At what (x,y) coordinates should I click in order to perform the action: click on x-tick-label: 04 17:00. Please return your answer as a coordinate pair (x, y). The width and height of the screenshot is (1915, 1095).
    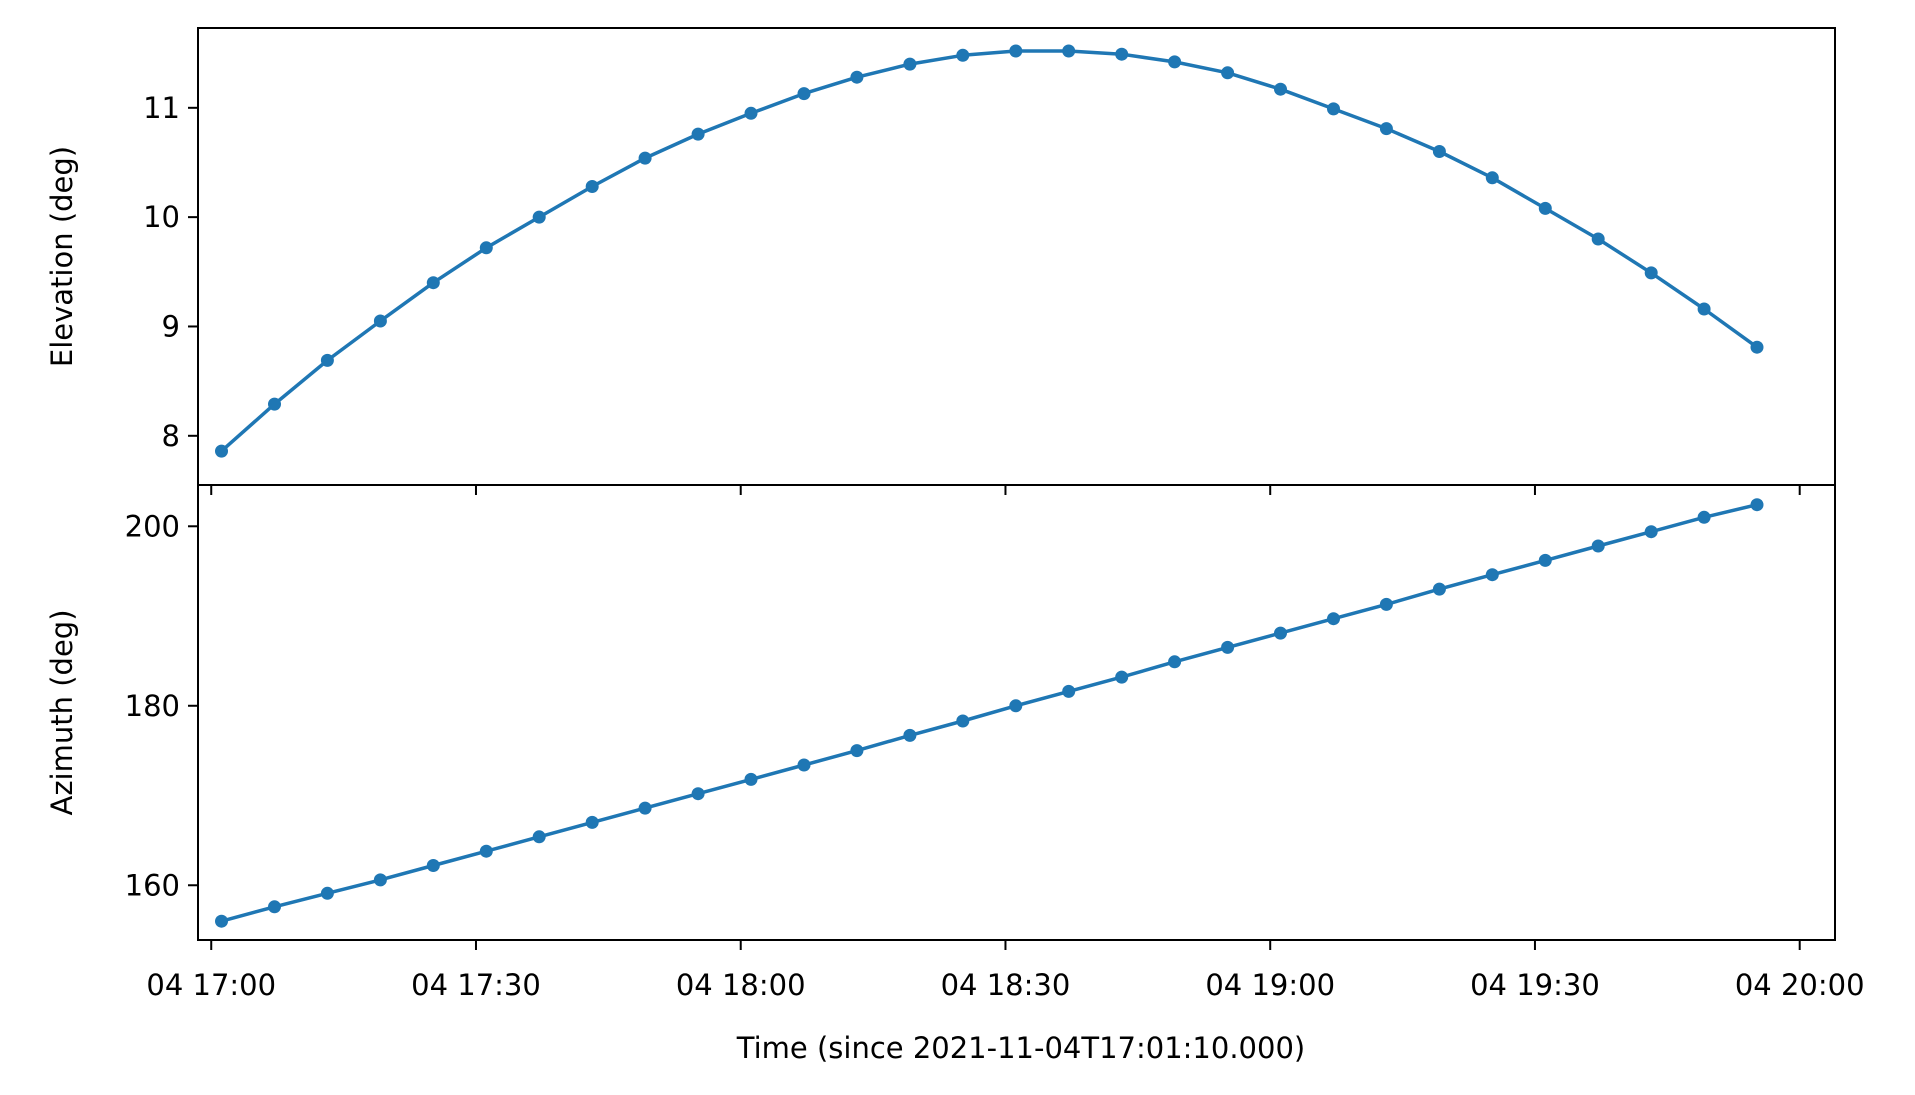
    Looking at the image, I should click on (211, 985).